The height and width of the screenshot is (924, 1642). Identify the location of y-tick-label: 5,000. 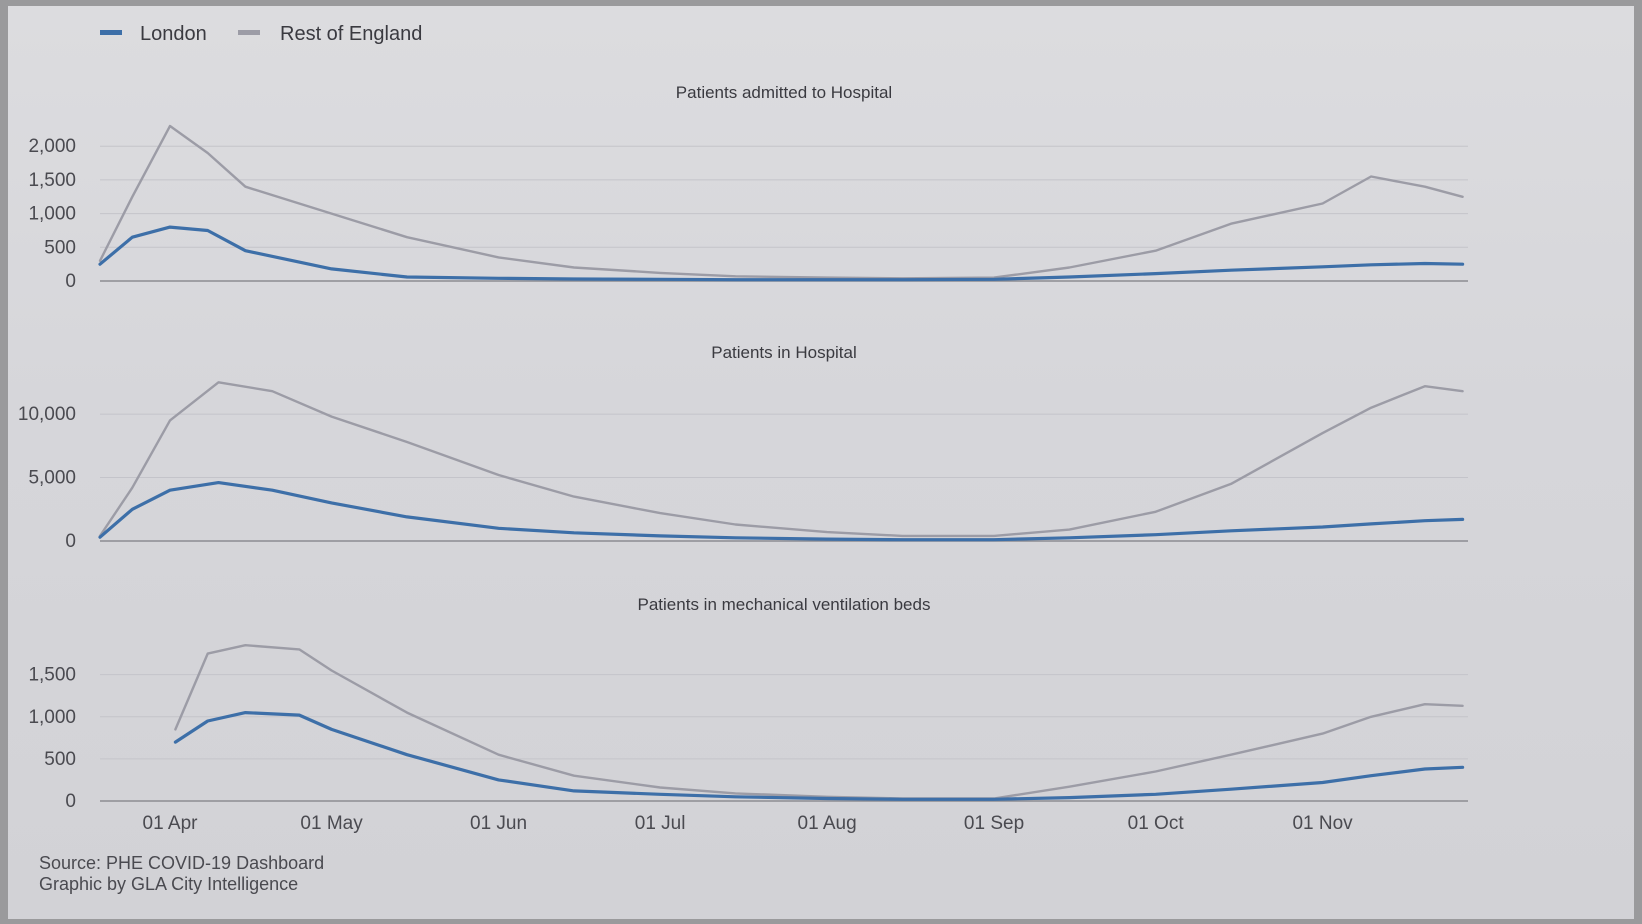
(52, 478).